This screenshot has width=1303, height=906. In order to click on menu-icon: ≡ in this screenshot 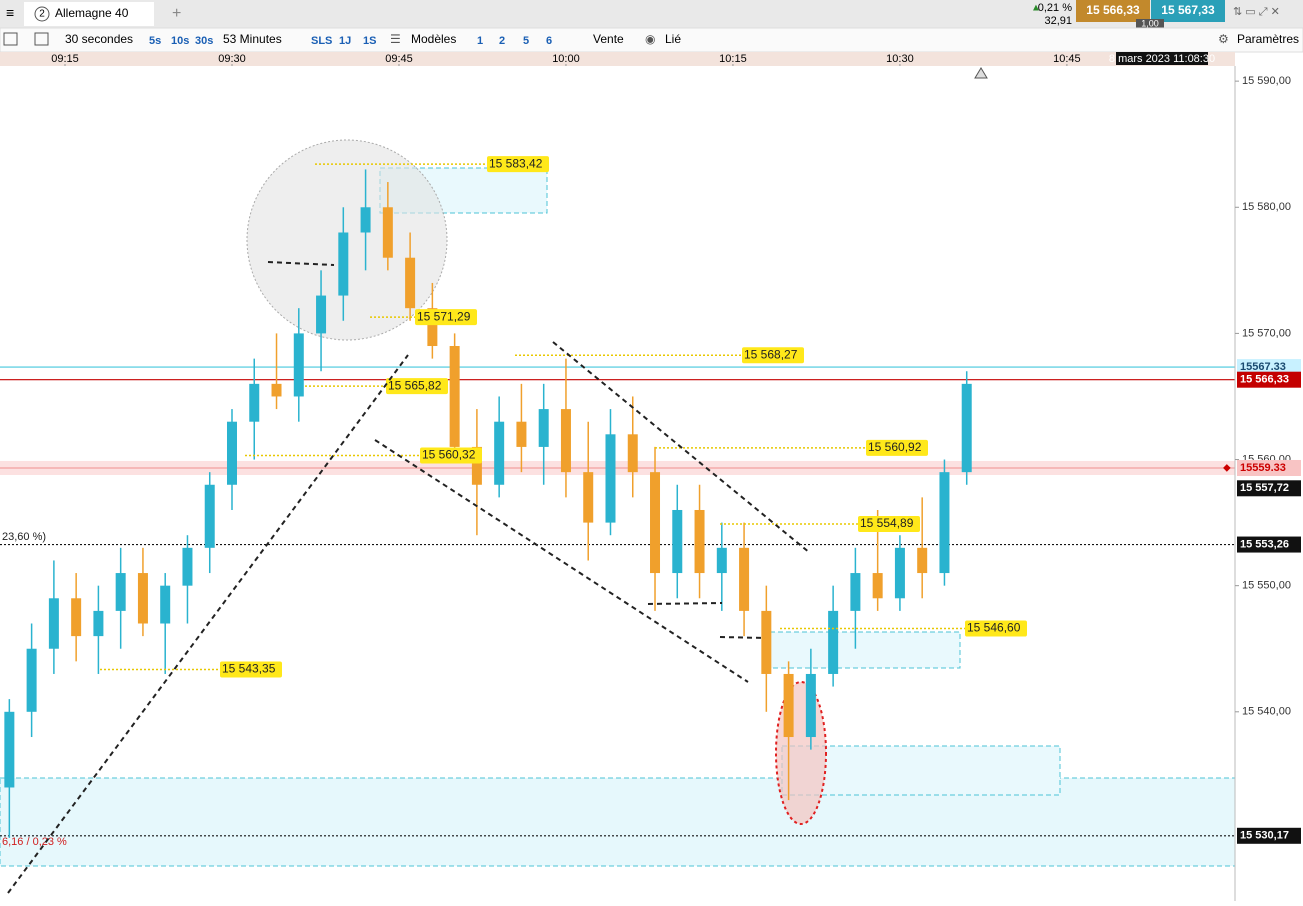, I will do `click(10, 13)`.